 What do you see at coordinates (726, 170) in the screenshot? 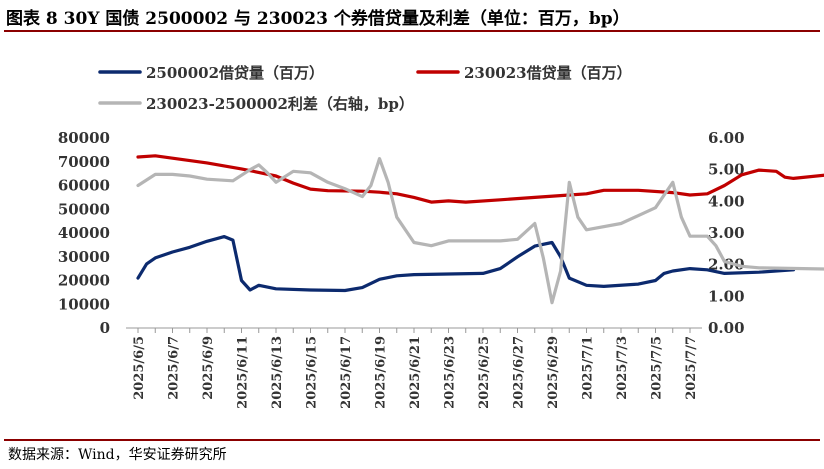
I see `y-right-tick-label: 5.00` at bounding box center [726, 170].